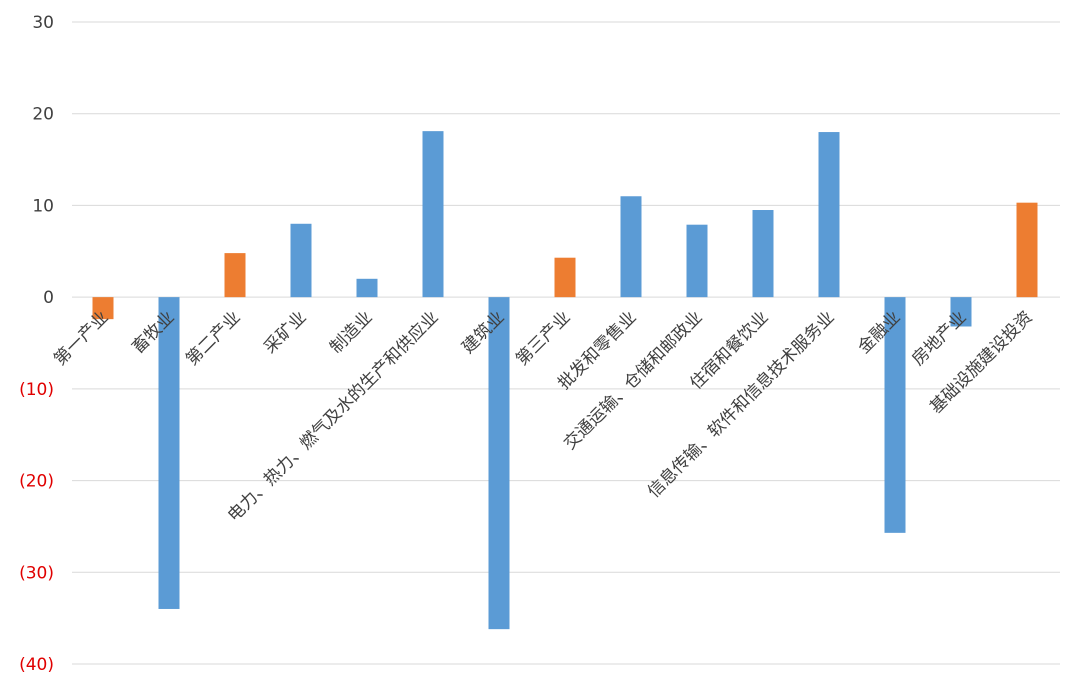  What do you see at coordinates (213, 339) in the screenshot?
I see `x-tick-label: 第二产业` at bounding box center [213, 339].